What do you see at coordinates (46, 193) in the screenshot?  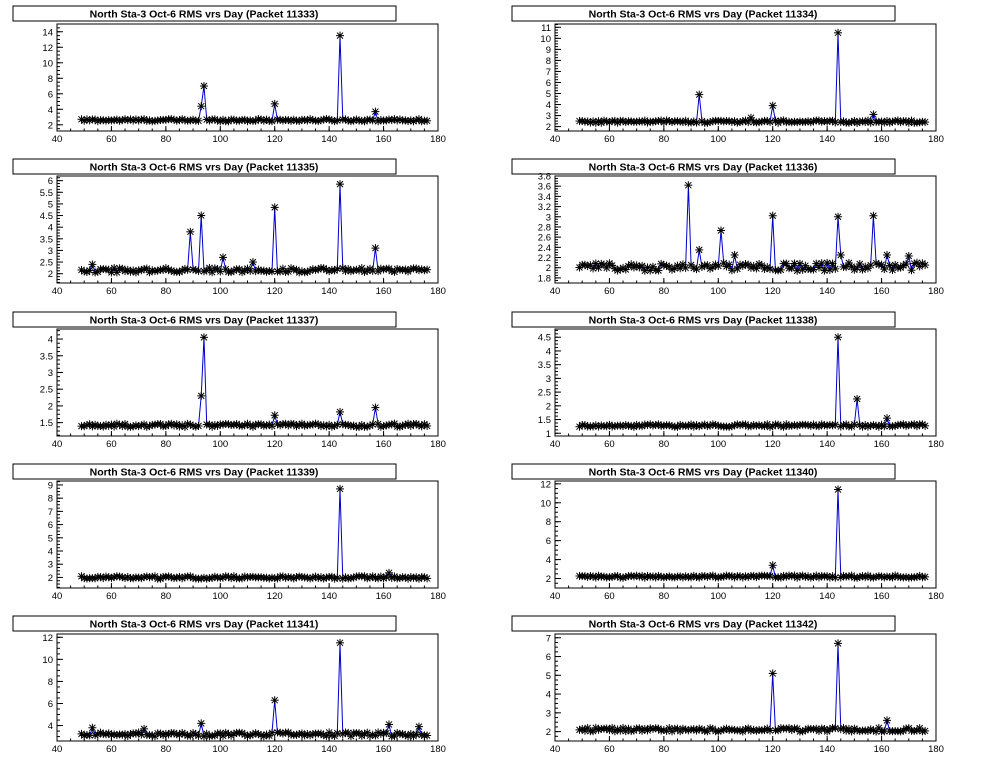 I see `y-tick-label: 5.5` at bounding box center [46, 193].